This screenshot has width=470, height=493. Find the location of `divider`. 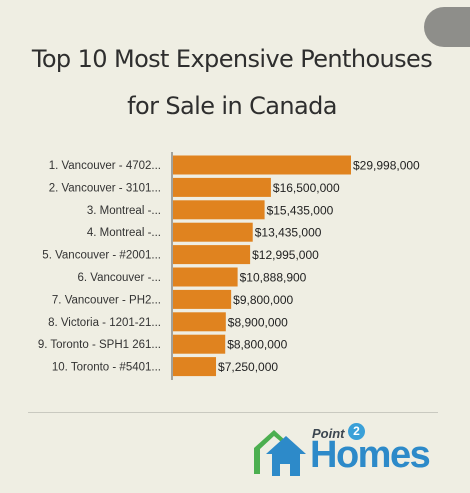

divider is located at coordinates (233, 412).